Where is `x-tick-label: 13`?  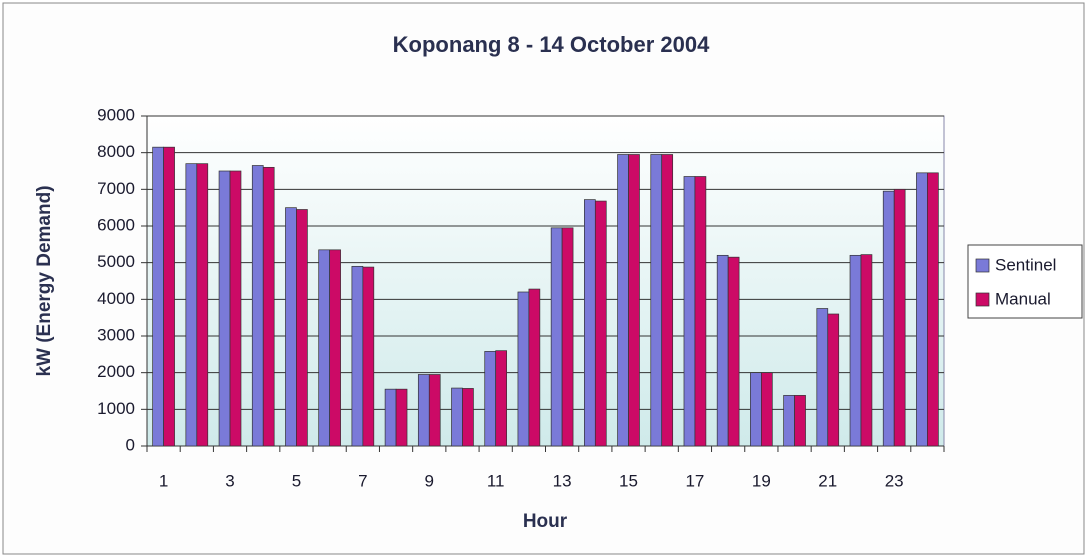
x-tick-label: 13 is located at coordinates (562, 480).